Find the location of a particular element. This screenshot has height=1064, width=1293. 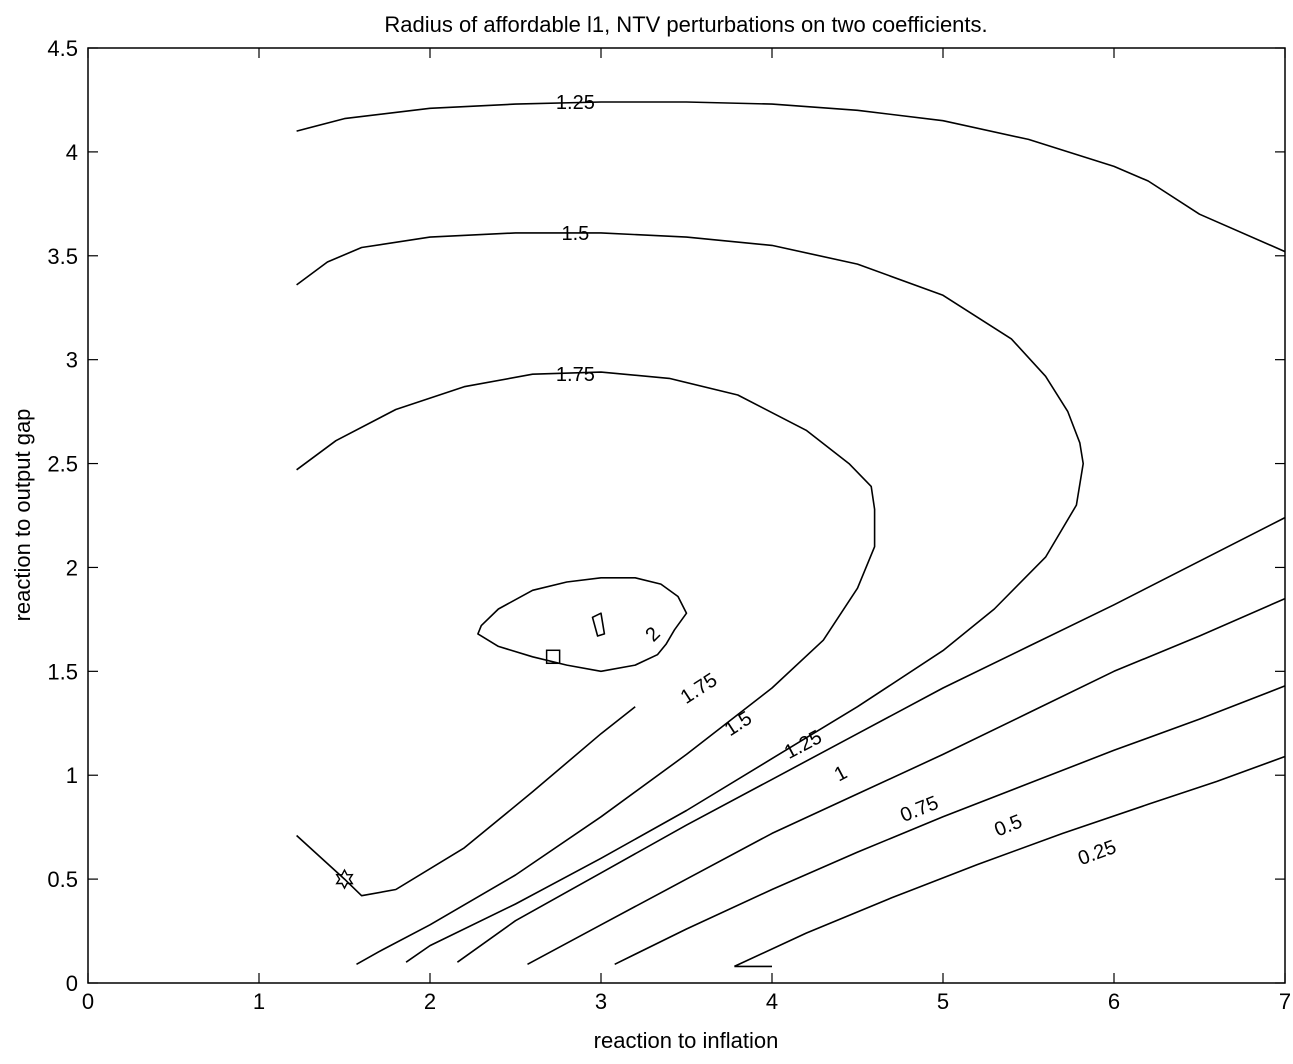

y-tick-label: 2 is located at coordinates (72, 567).